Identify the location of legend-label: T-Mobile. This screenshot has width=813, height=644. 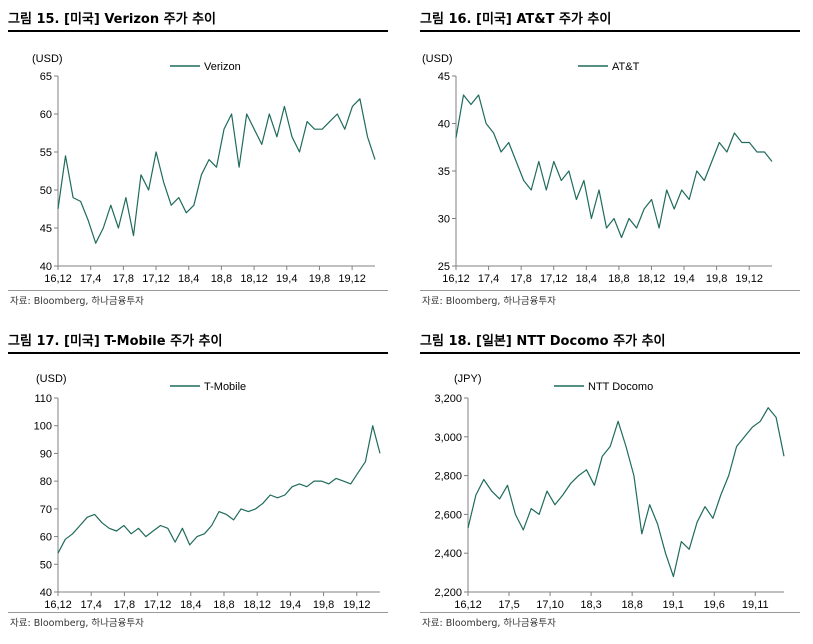
(225, 387).